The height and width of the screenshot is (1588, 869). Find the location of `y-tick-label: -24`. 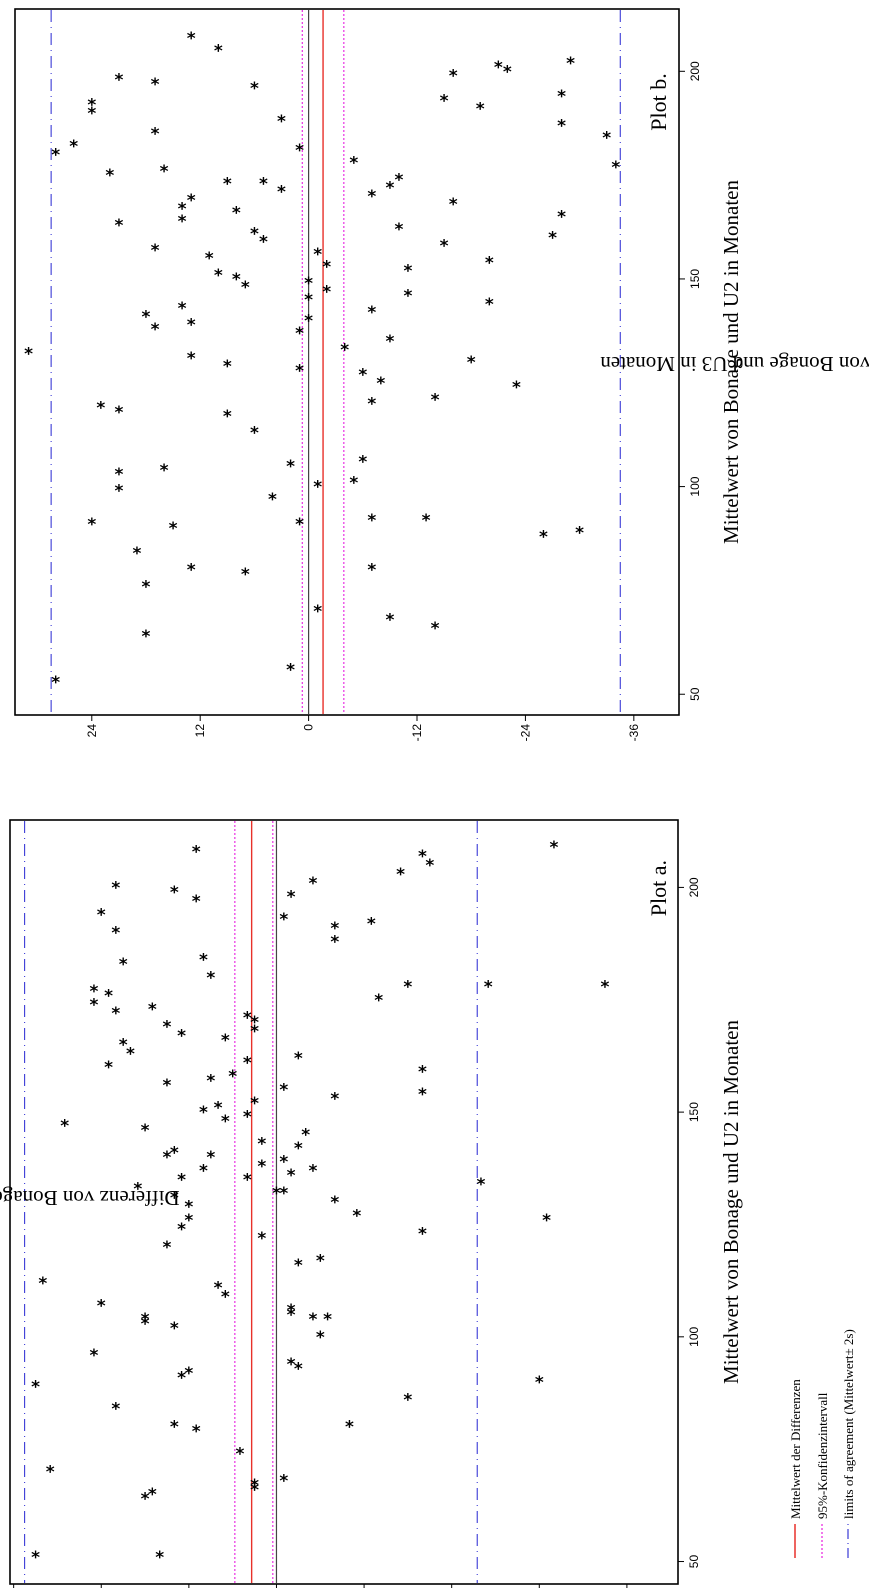

y-tick-label: -24 is located at coordinates (525, 733).